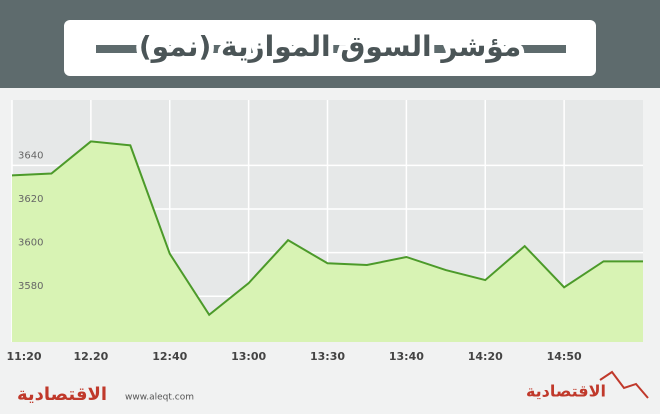  I want to click on y-tick-label: 3600, so click(30, 243).